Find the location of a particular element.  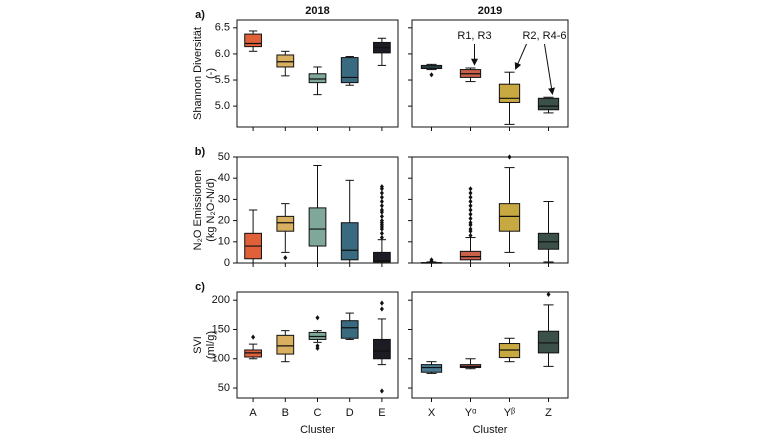

x-tick-label: Yᵝ is located at coordinates (510, 413).